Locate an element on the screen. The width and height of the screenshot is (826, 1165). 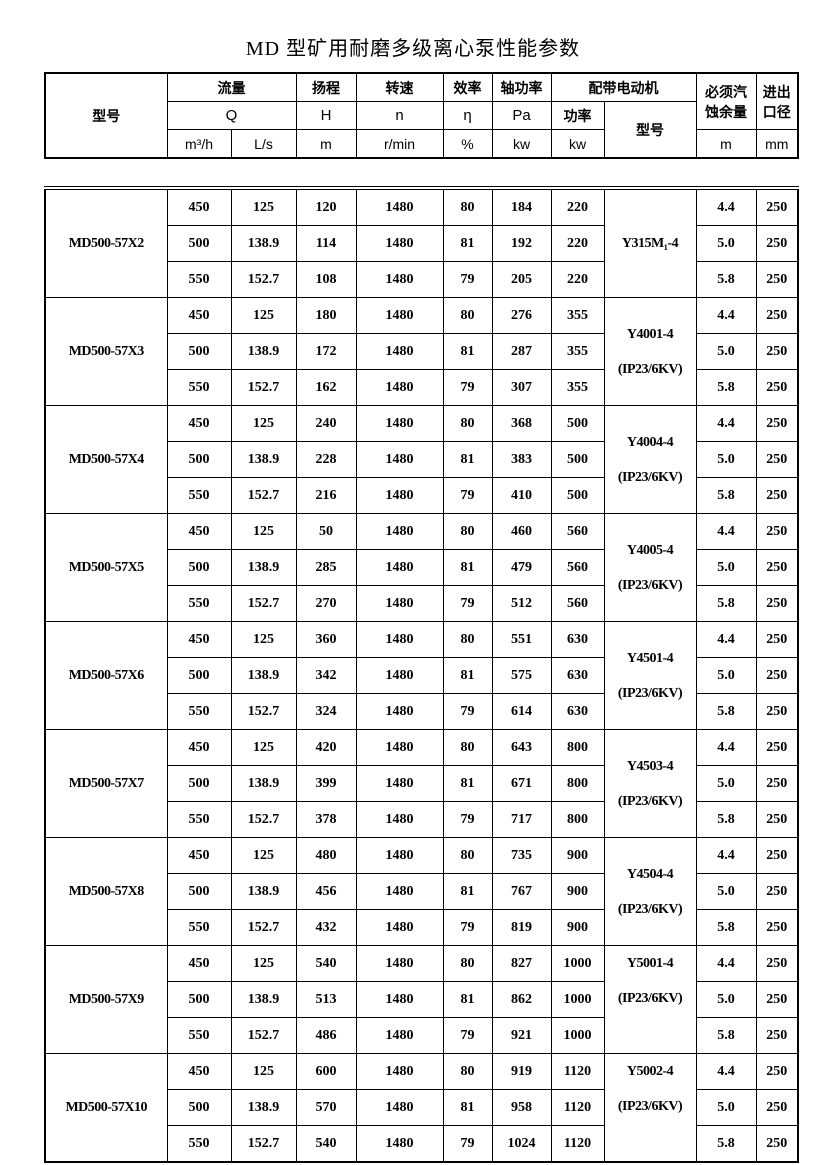
shaft-power-cell: 184 is located at coordinates (521, 206).